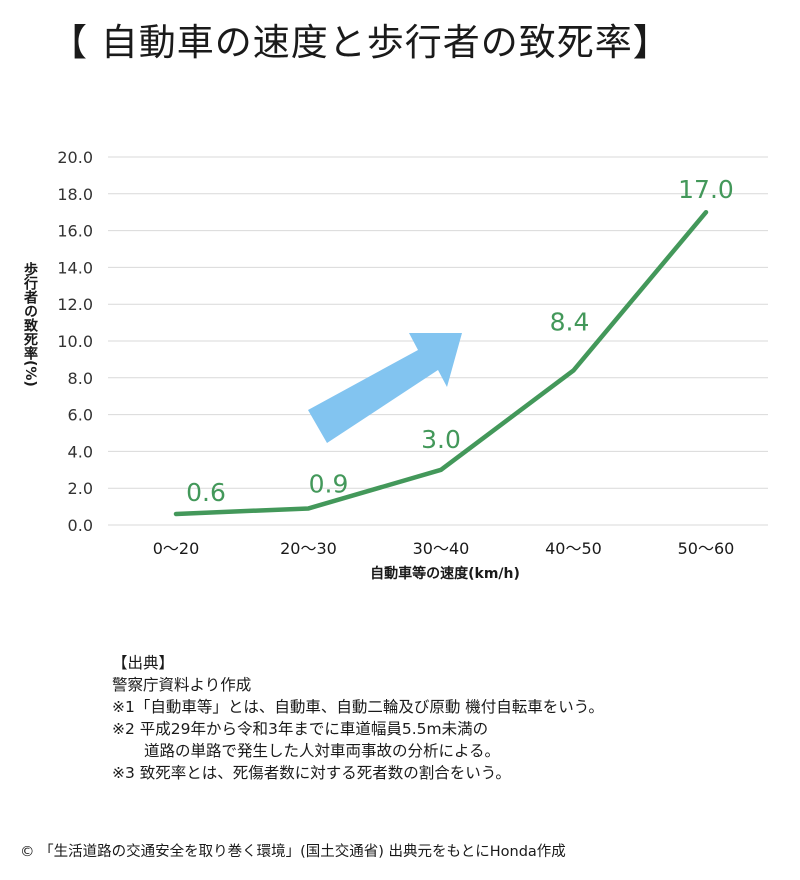 The width and height of the screenshot is (800, 880). What do you see at coordinates (706, 189) in the screenshot?
I see `data-label: 17.0` at bounding box center [706, 189].